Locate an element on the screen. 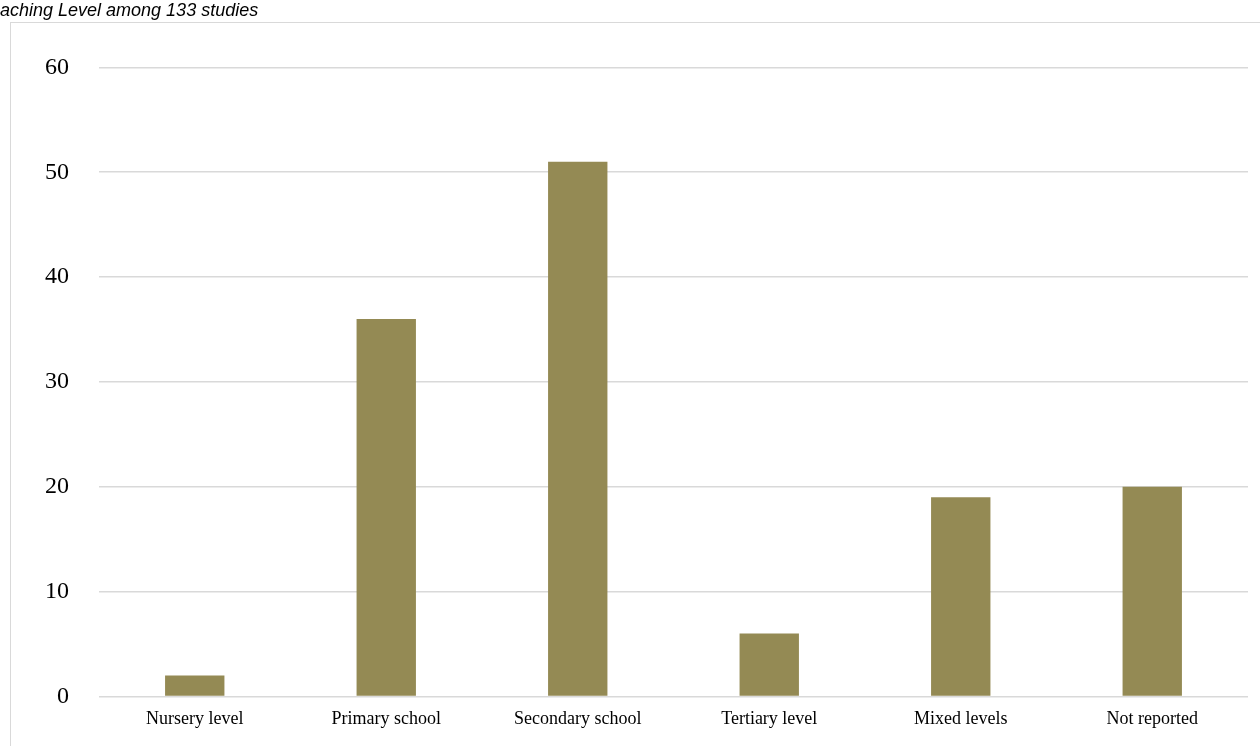 Image resolution: width=1260 pixels, height=746 pixels. chart-title: aching Level among 133 studies is located at coordinates (129, 10).